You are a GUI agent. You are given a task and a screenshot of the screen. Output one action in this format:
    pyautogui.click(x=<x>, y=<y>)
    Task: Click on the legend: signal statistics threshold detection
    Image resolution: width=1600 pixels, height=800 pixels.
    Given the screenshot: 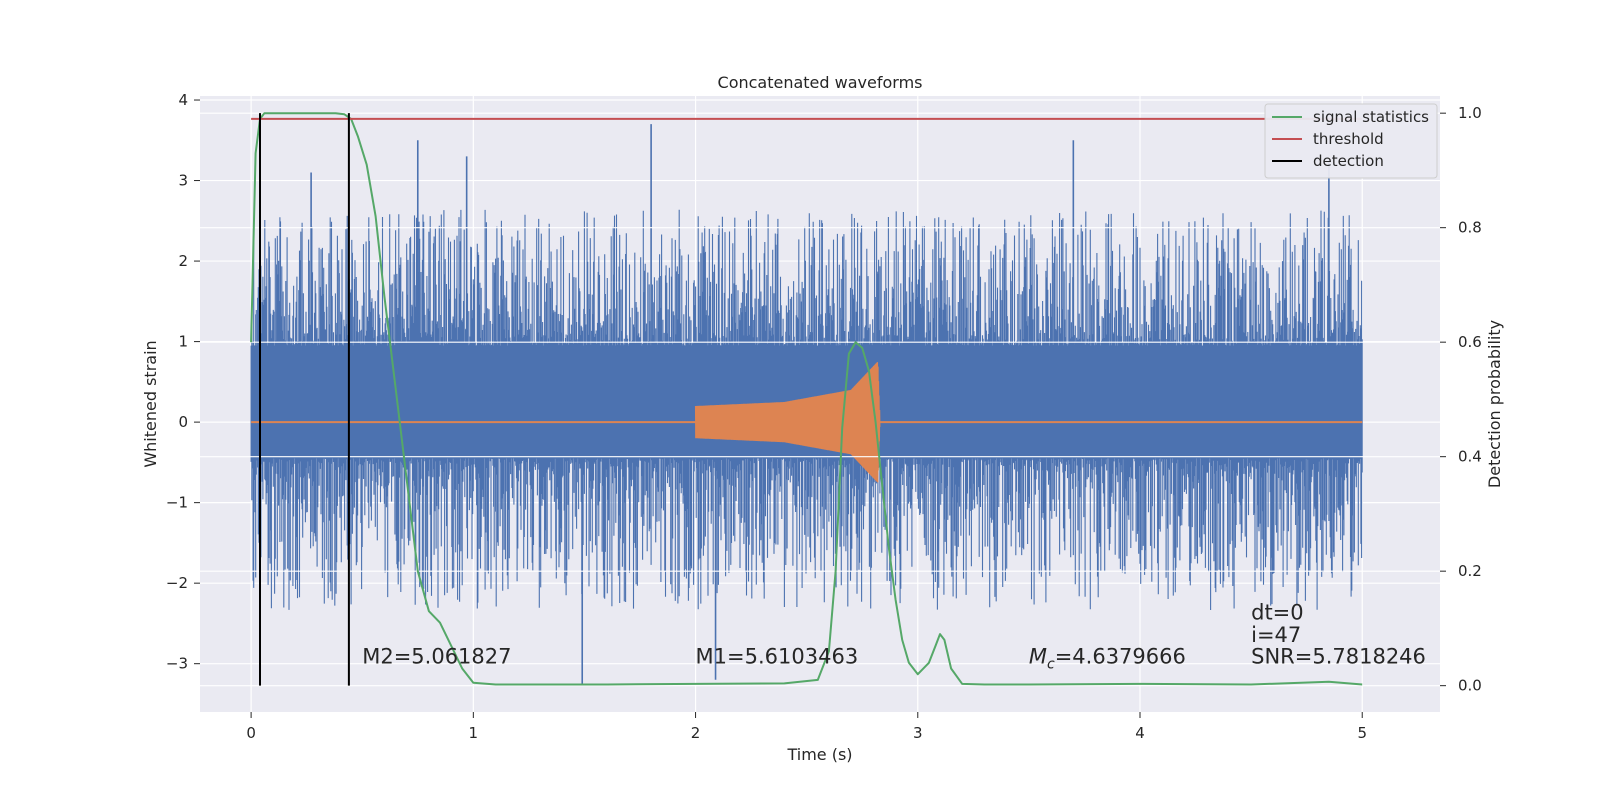 What is the action you would take?
    pyautogui.click(x=1351, y=141)
    